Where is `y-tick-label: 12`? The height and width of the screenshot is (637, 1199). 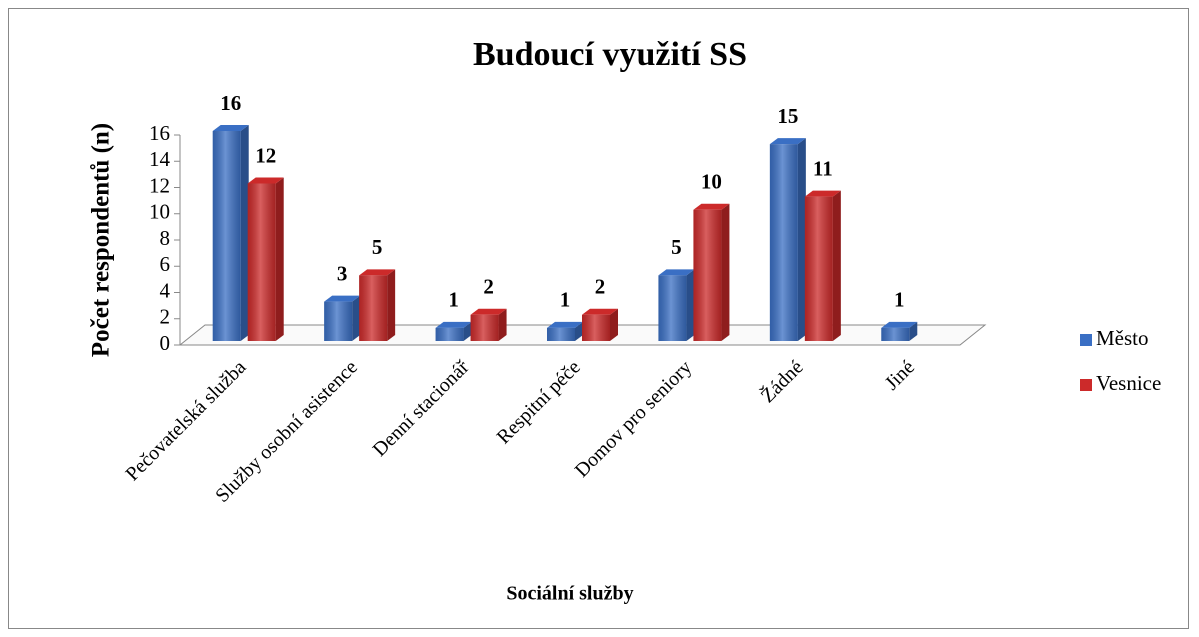 y-tick-label: 12 is located at coordinates (159, 185).